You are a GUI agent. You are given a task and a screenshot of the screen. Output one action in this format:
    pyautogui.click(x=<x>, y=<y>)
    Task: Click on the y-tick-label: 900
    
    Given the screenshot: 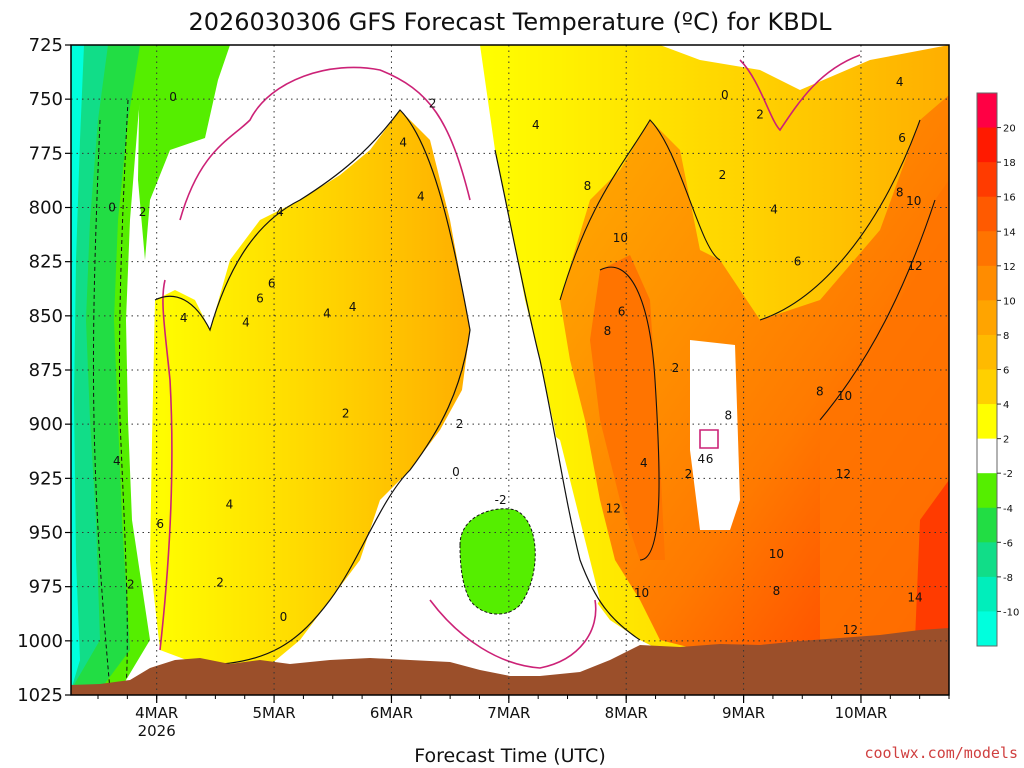 What is the action you would take?
    pyautogui.click(x=46, y=424)
    